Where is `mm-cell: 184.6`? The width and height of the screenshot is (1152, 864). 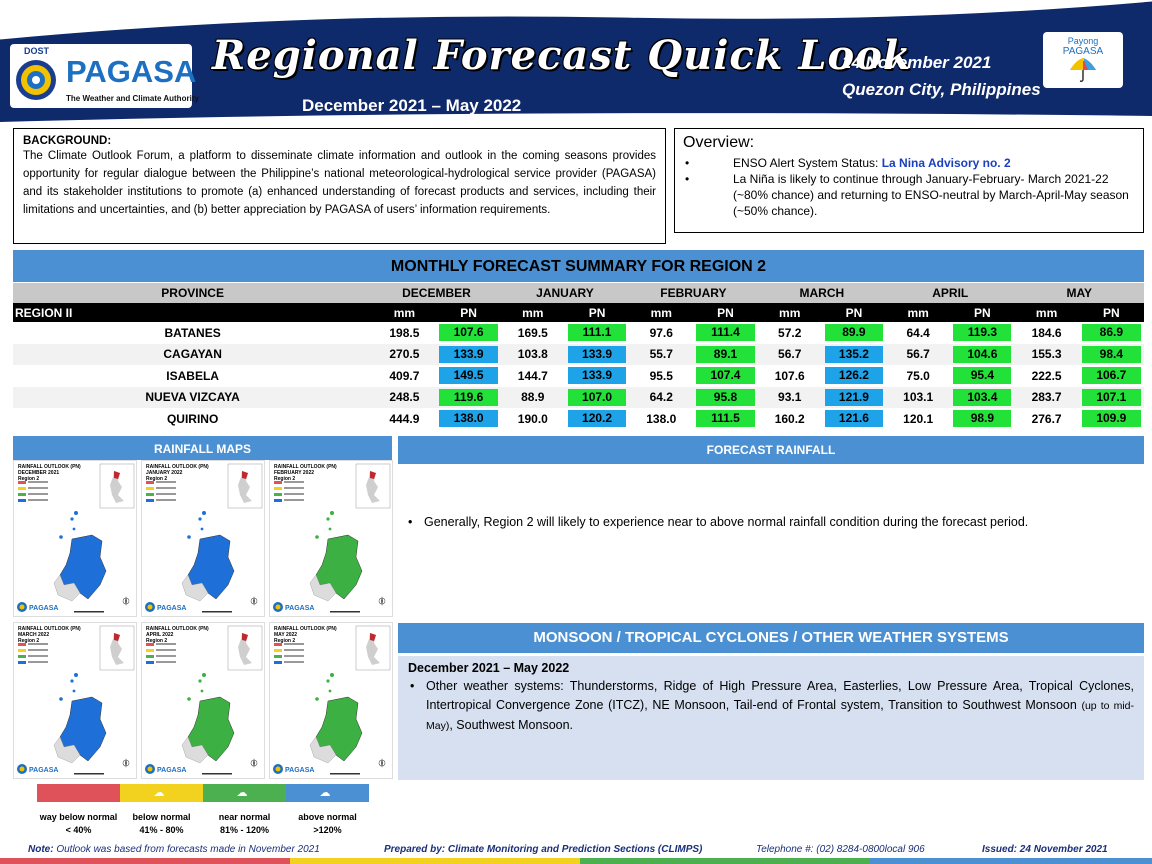
mm-cell: 184.6 is located at coordinates (1046, 332).